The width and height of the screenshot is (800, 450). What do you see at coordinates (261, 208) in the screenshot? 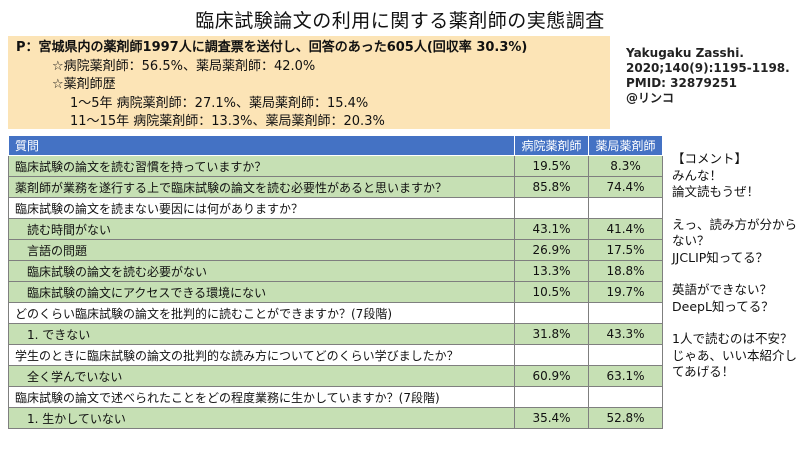
I see `row-label: 臨床試験の論文を読まない要因には何がありますか？` at bounding box center [261, 208].